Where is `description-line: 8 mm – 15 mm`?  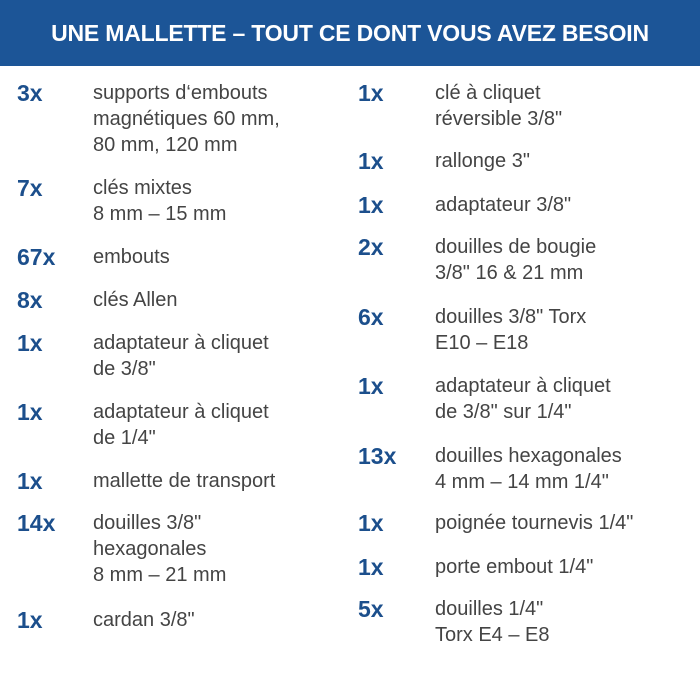
description-line: 8 mm – 15 mm is located at coordinates (160, 214).